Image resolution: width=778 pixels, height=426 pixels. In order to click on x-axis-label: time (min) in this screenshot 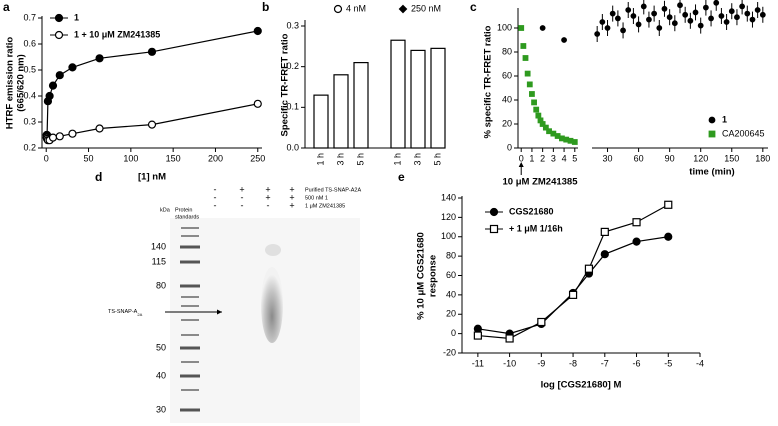, I will do `click(711, 172)`.